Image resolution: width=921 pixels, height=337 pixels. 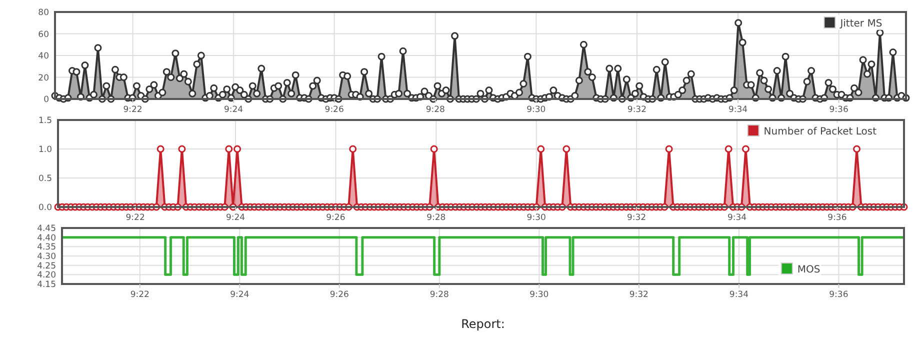 I want to click on y-tick-label: 1.5, so click(x=45, y=121).